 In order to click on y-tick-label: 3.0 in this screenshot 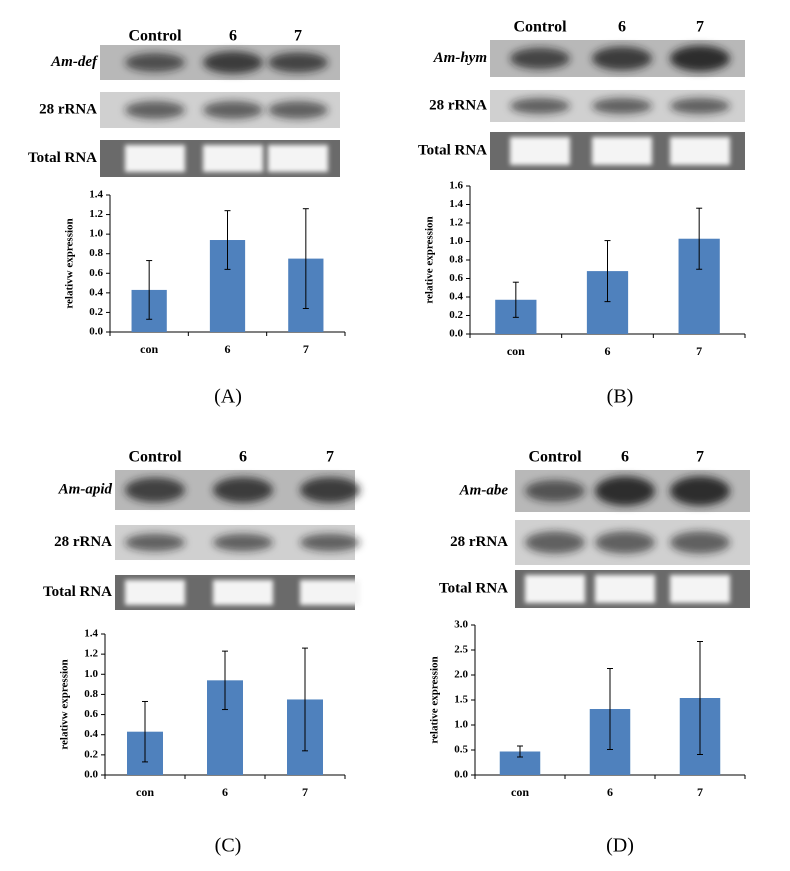, I will do `click(461, 625)`.